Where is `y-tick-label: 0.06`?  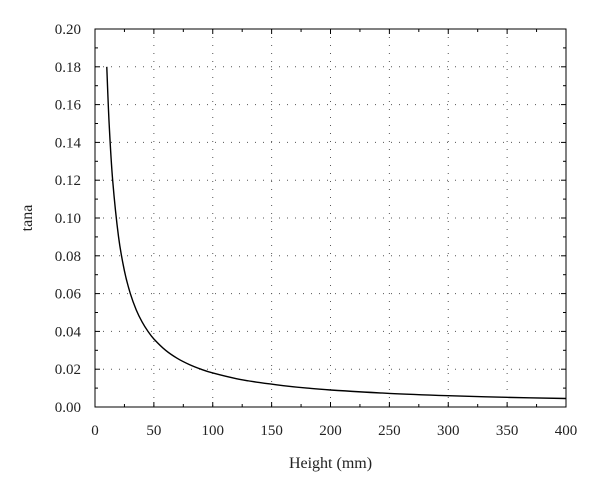 y-tick-label: 0.06 is located at coordinates (68, 295).